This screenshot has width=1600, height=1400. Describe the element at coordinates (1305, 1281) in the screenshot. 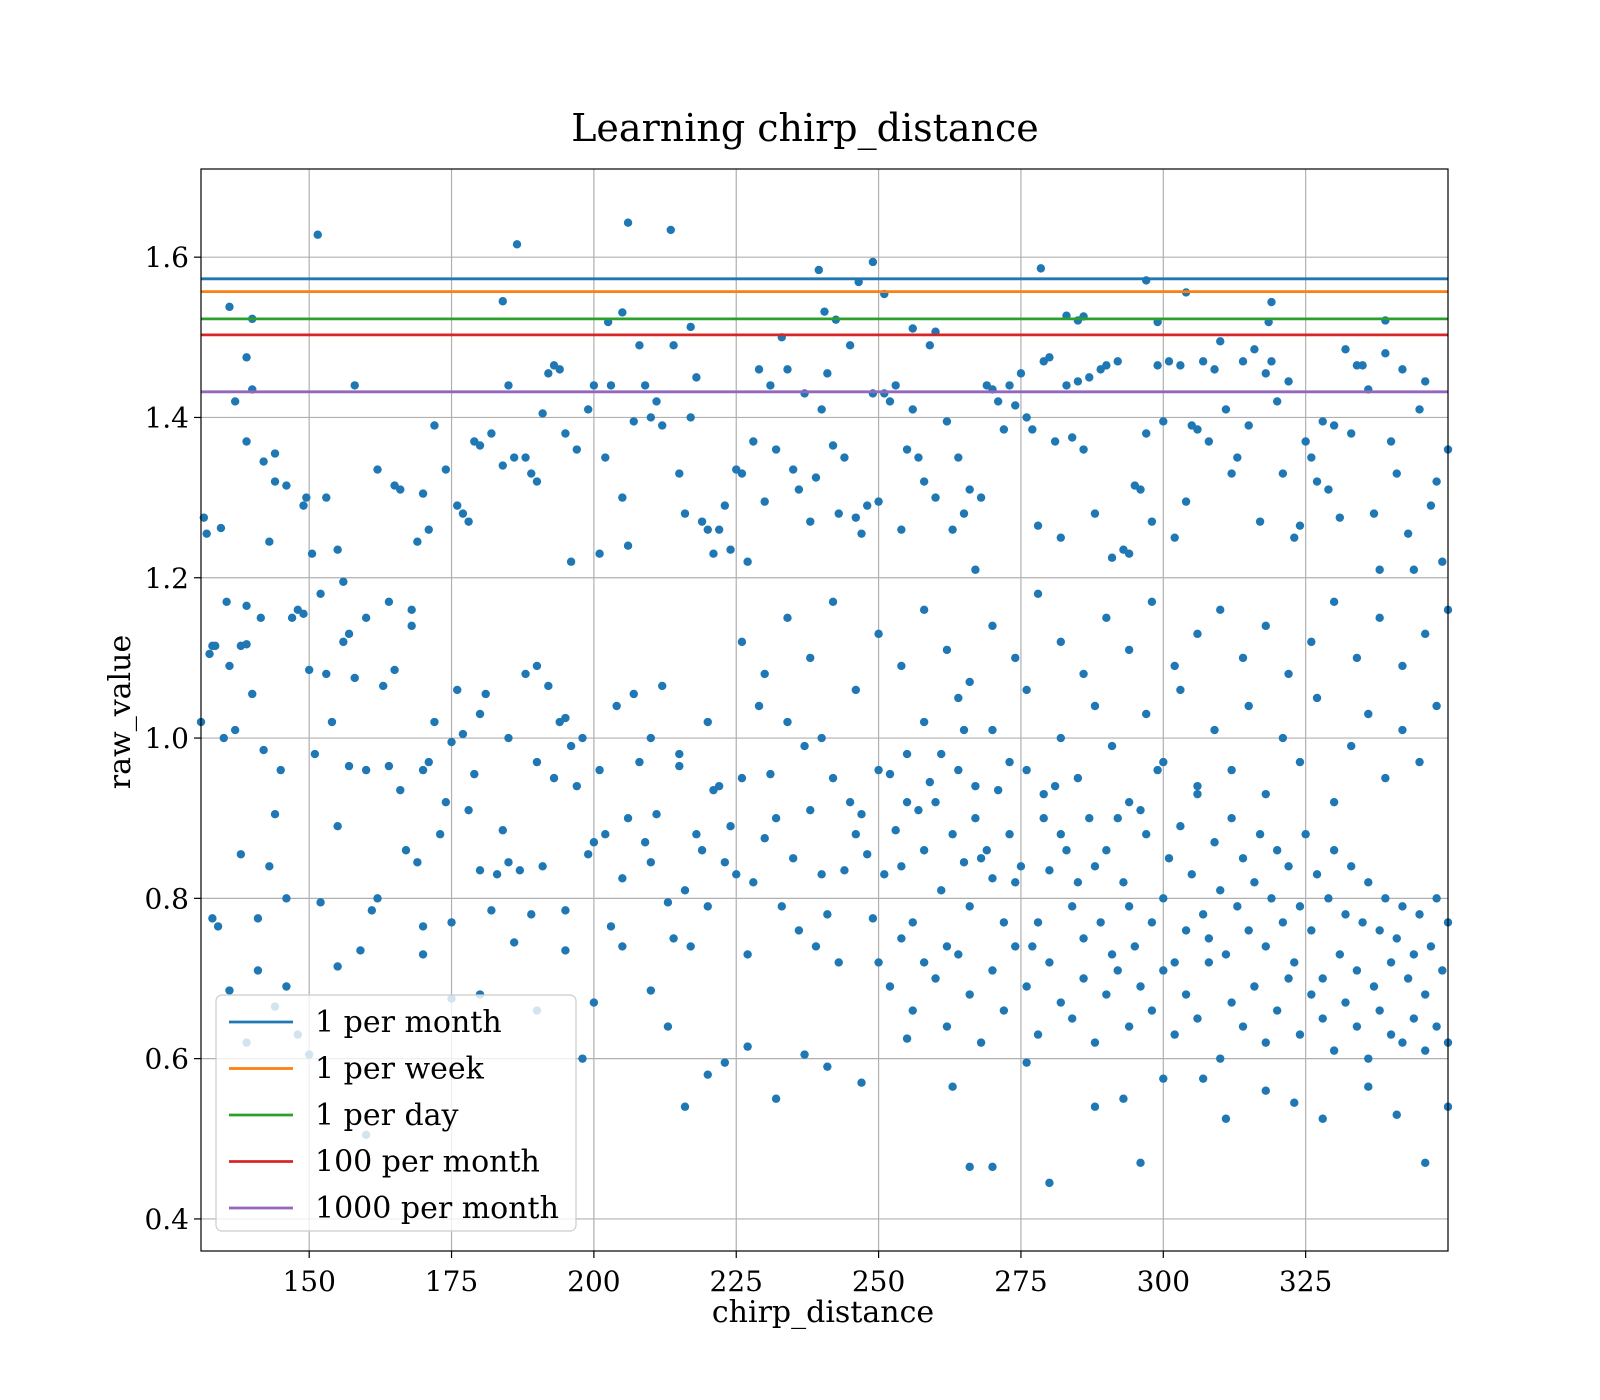

I see `x-tick-label: 325` at that location.